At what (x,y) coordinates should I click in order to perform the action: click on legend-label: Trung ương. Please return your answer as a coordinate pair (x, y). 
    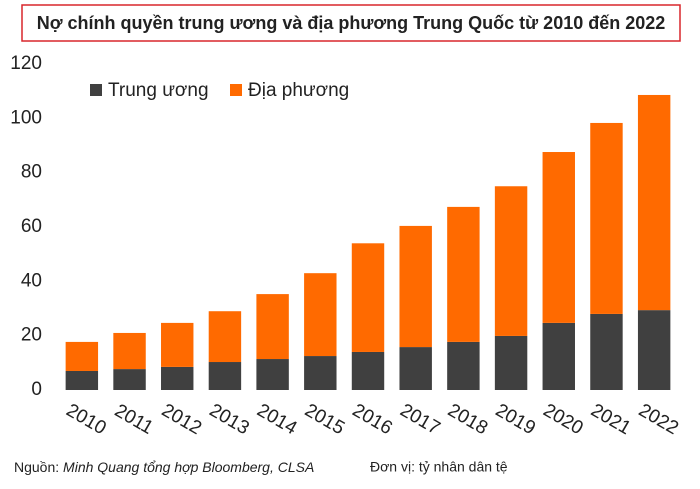
    Looking at the image, I should click on (158, 90).